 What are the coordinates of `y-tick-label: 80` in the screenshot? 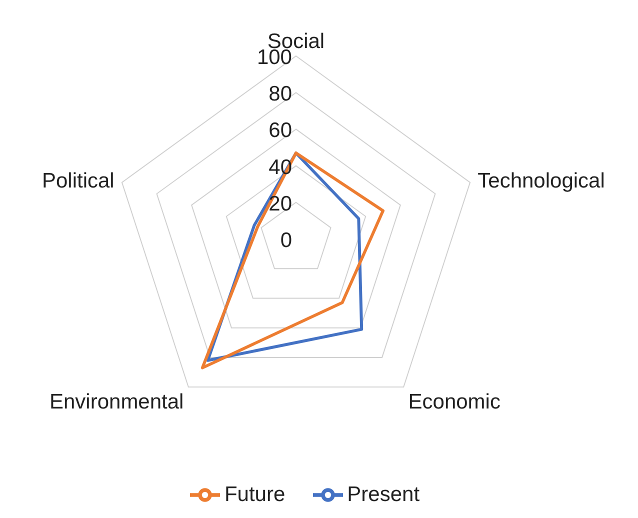 It's located at (280, 94).